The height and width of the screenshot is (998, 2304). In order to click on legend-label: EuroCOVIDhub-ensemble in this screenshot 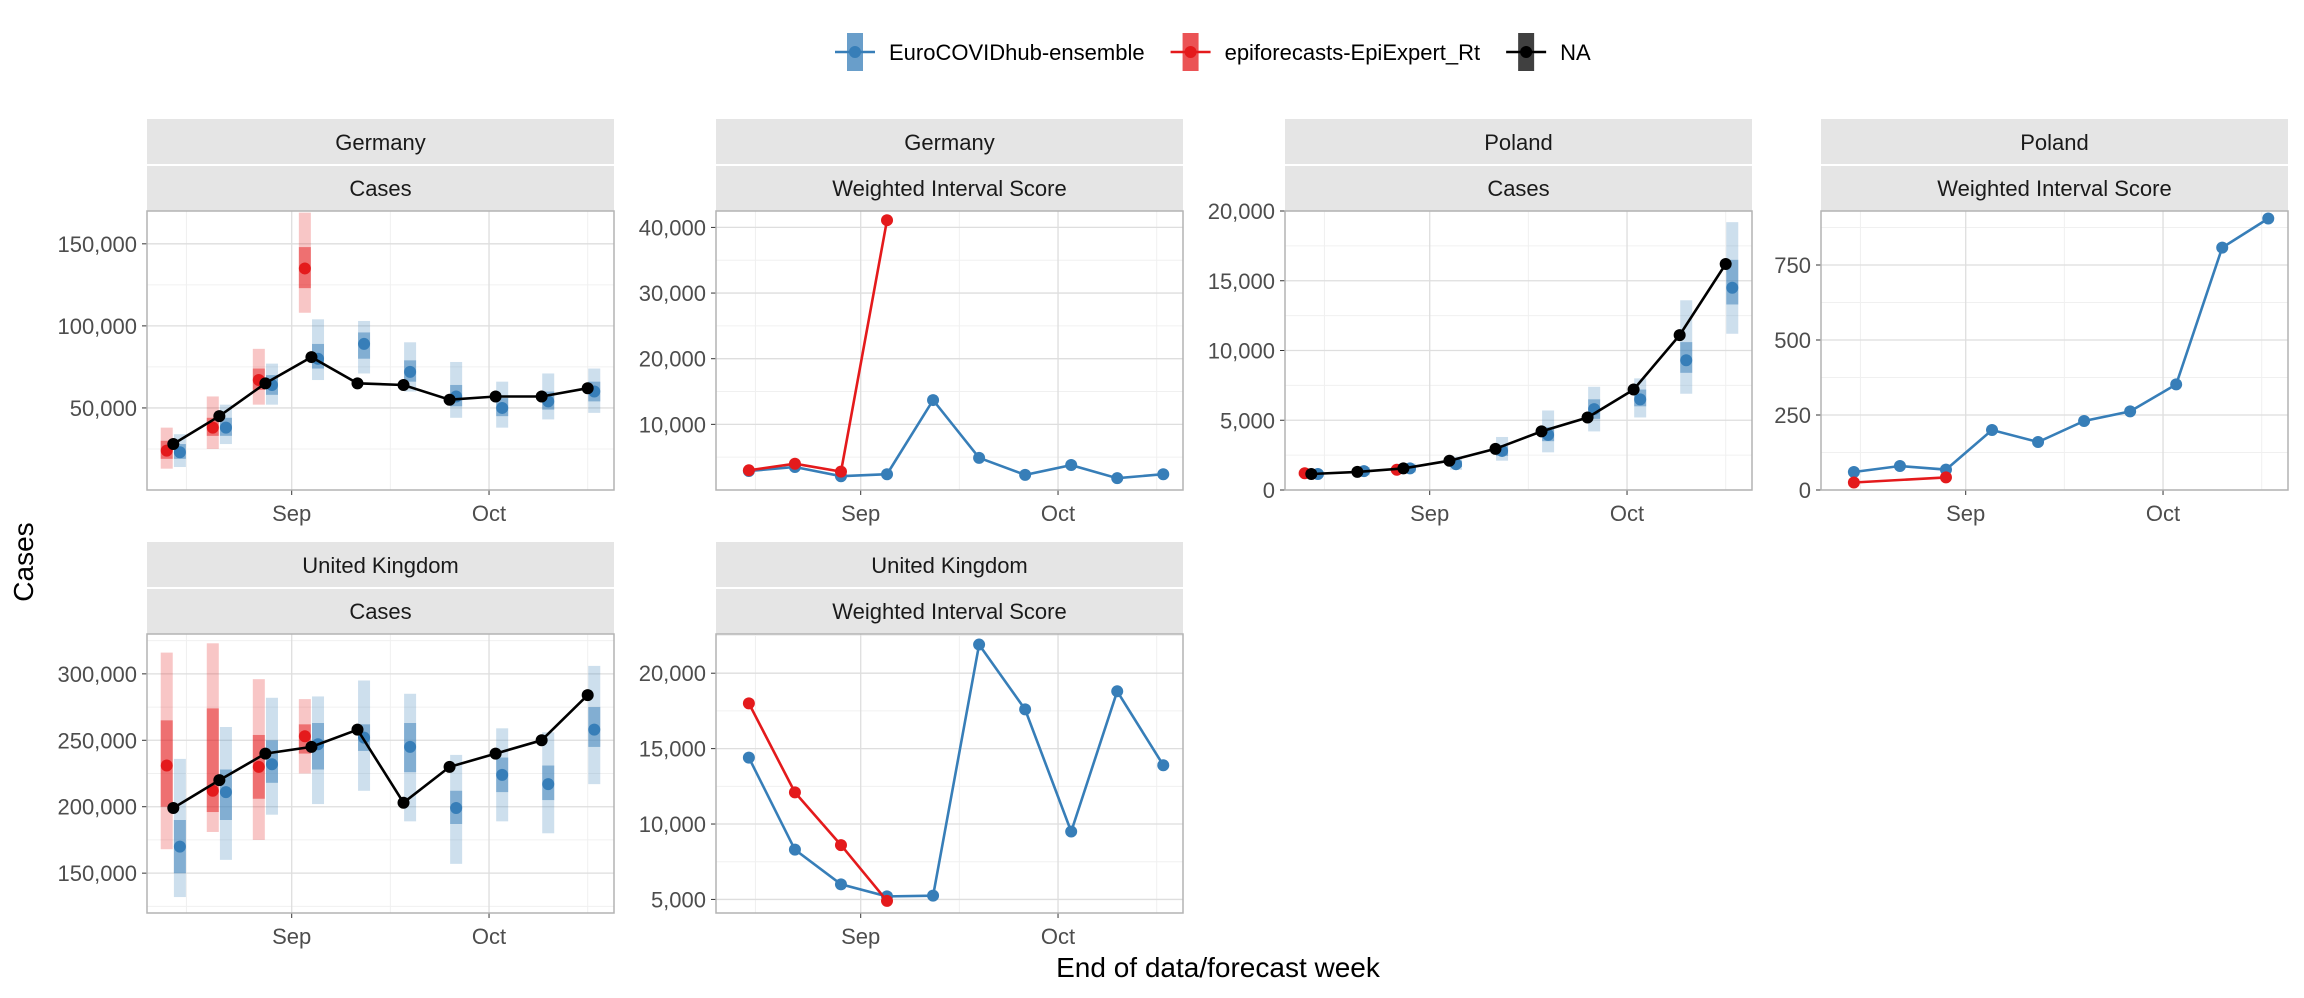, I will do `click(1017, 52)`.